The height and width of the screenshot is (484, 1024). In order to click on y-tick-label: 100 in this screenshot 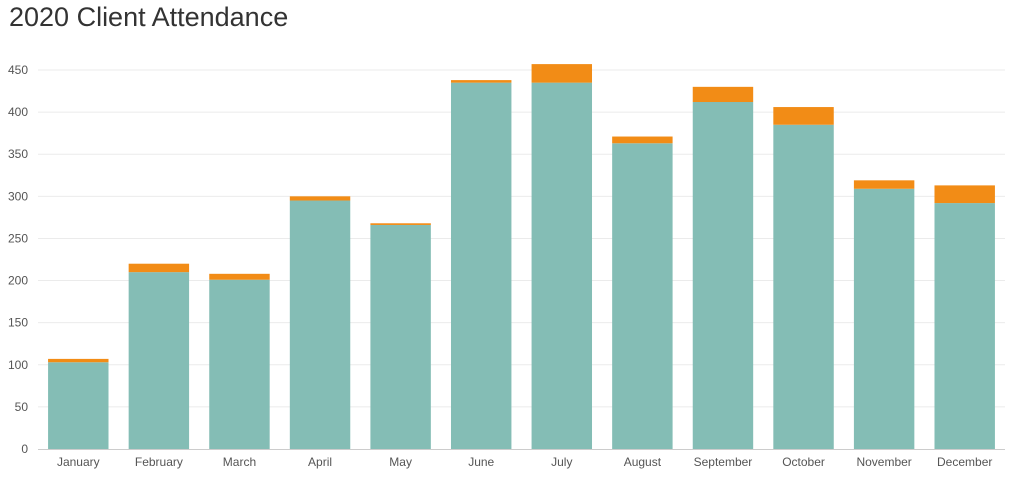, I will do `click(18, 365)`.